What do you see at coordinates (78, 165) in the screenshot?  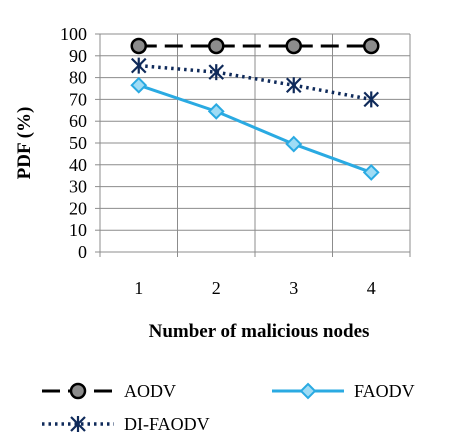 I see `y-tick-label: 40` at bounding box center [78, 165].